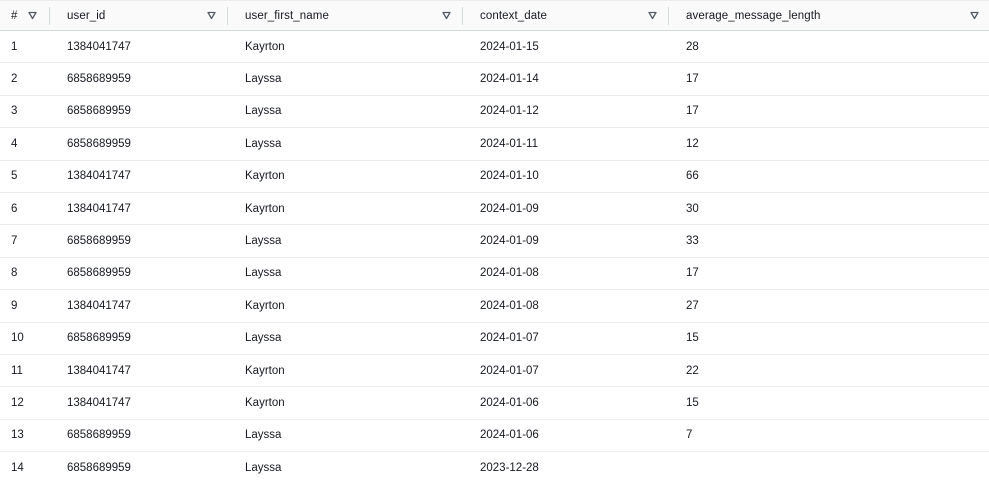 This screenshot has height=484, width=989. I want to click on table-header-row: # user_id user_first_name context_date, so click(494, 15).